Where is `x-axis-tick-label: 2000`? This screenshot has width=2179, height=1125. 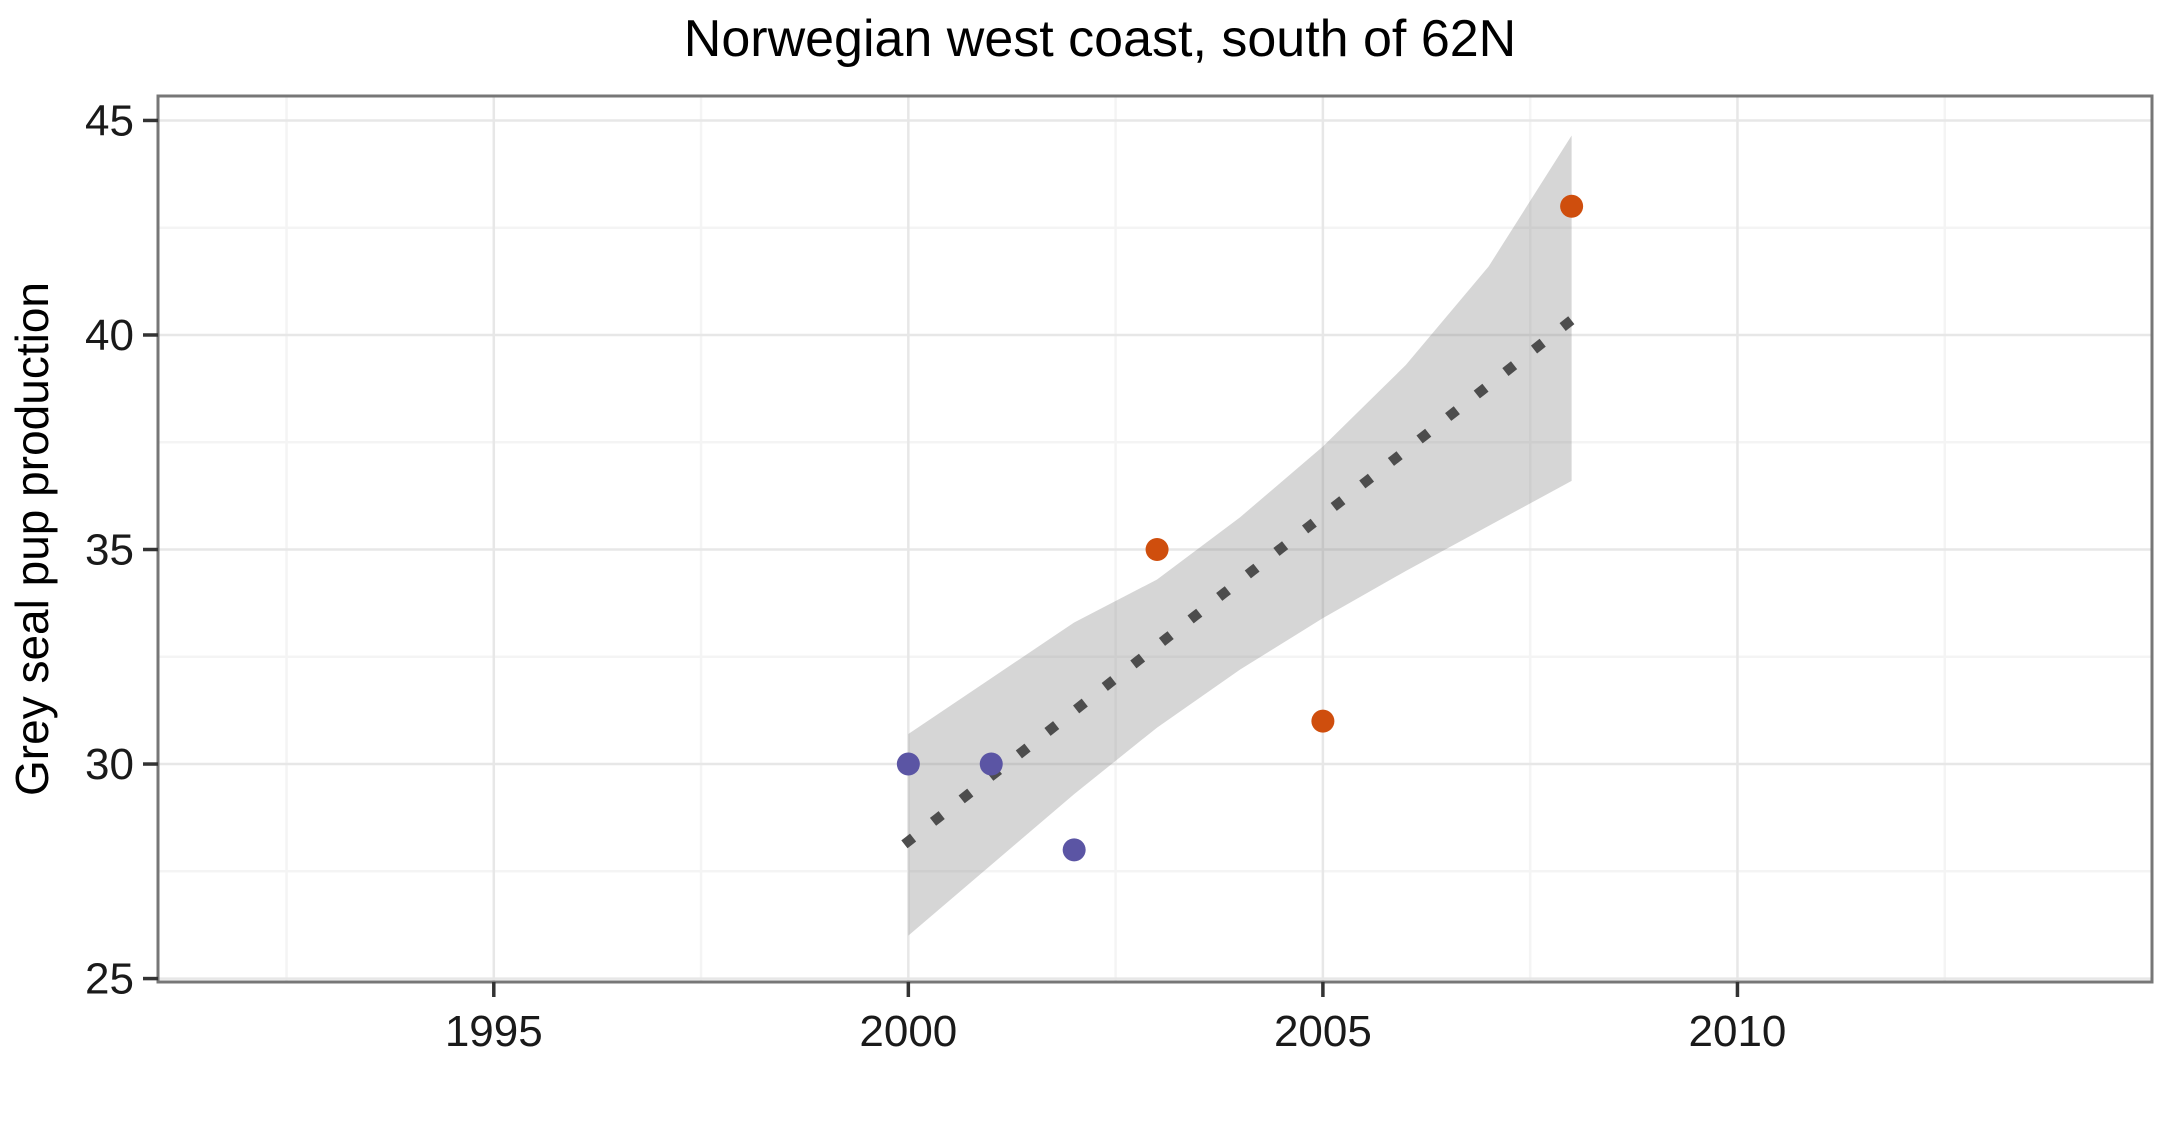
x-axis-tick-label: 2000 is located at coordinates (908, 1031).